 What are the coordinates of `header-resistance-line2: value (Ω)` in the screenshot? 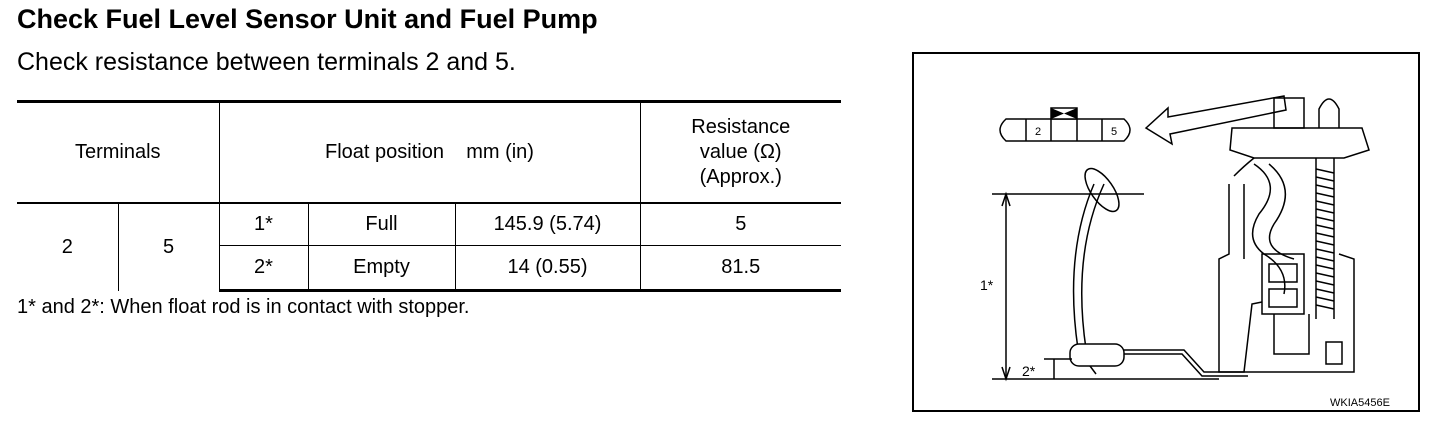 It's located at (740, 151).